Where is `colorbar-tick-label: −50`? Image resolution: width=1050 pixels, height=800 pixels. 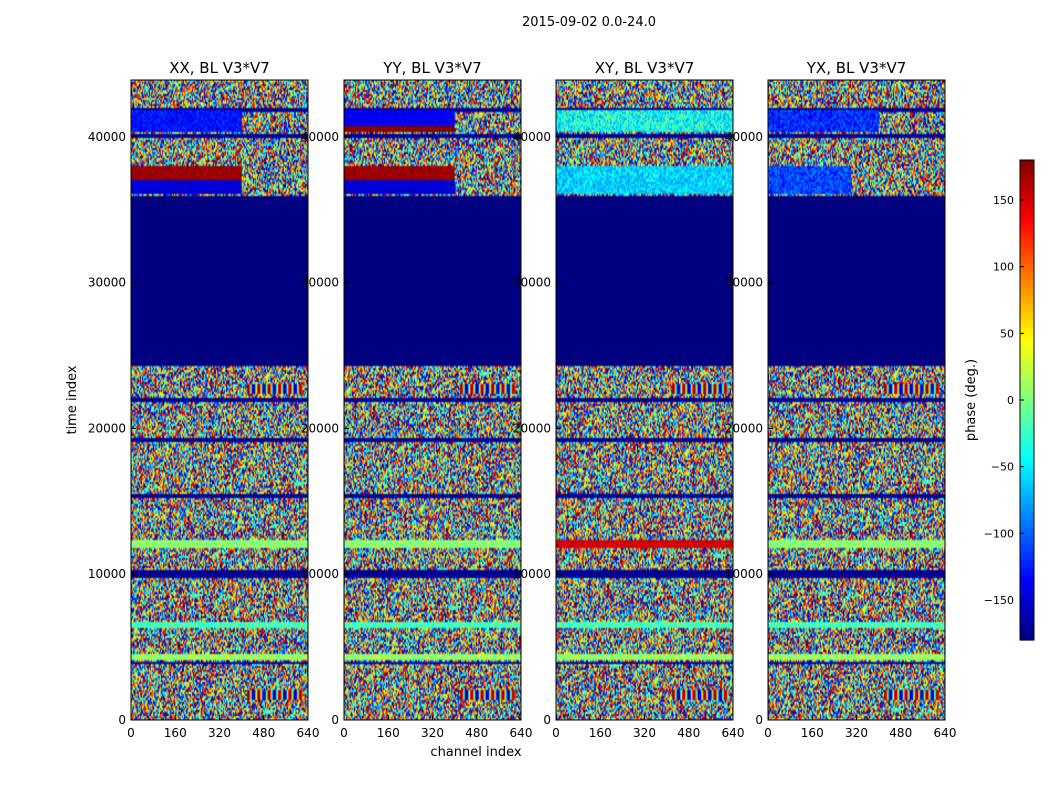 colorbar-tick-label: −50 is located at coordinates (1002, 467).